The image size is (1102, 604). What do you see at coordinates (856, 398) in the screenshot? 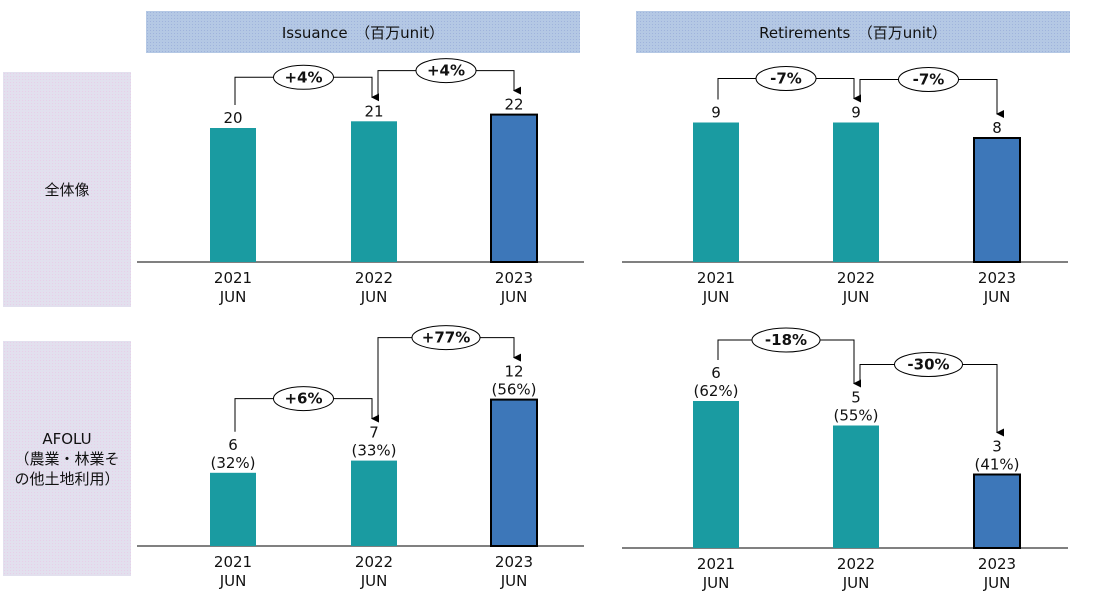
I see `value-label: 5` at bounding box center [856, 398].